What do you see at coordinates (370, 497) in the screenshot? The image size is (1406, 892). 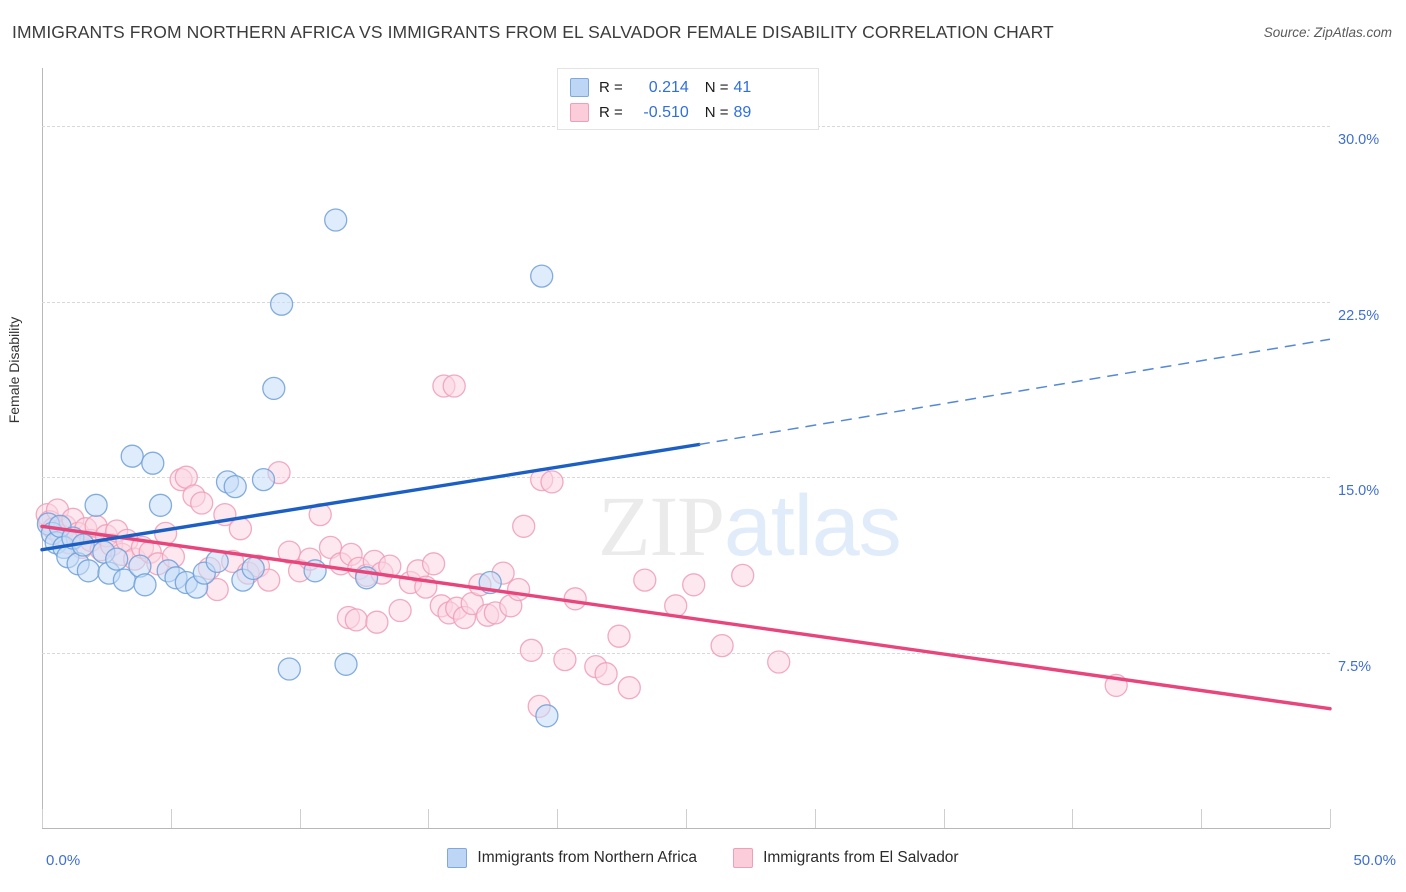 I see `trendline-northern-africa` at bounding box center [370, 497].